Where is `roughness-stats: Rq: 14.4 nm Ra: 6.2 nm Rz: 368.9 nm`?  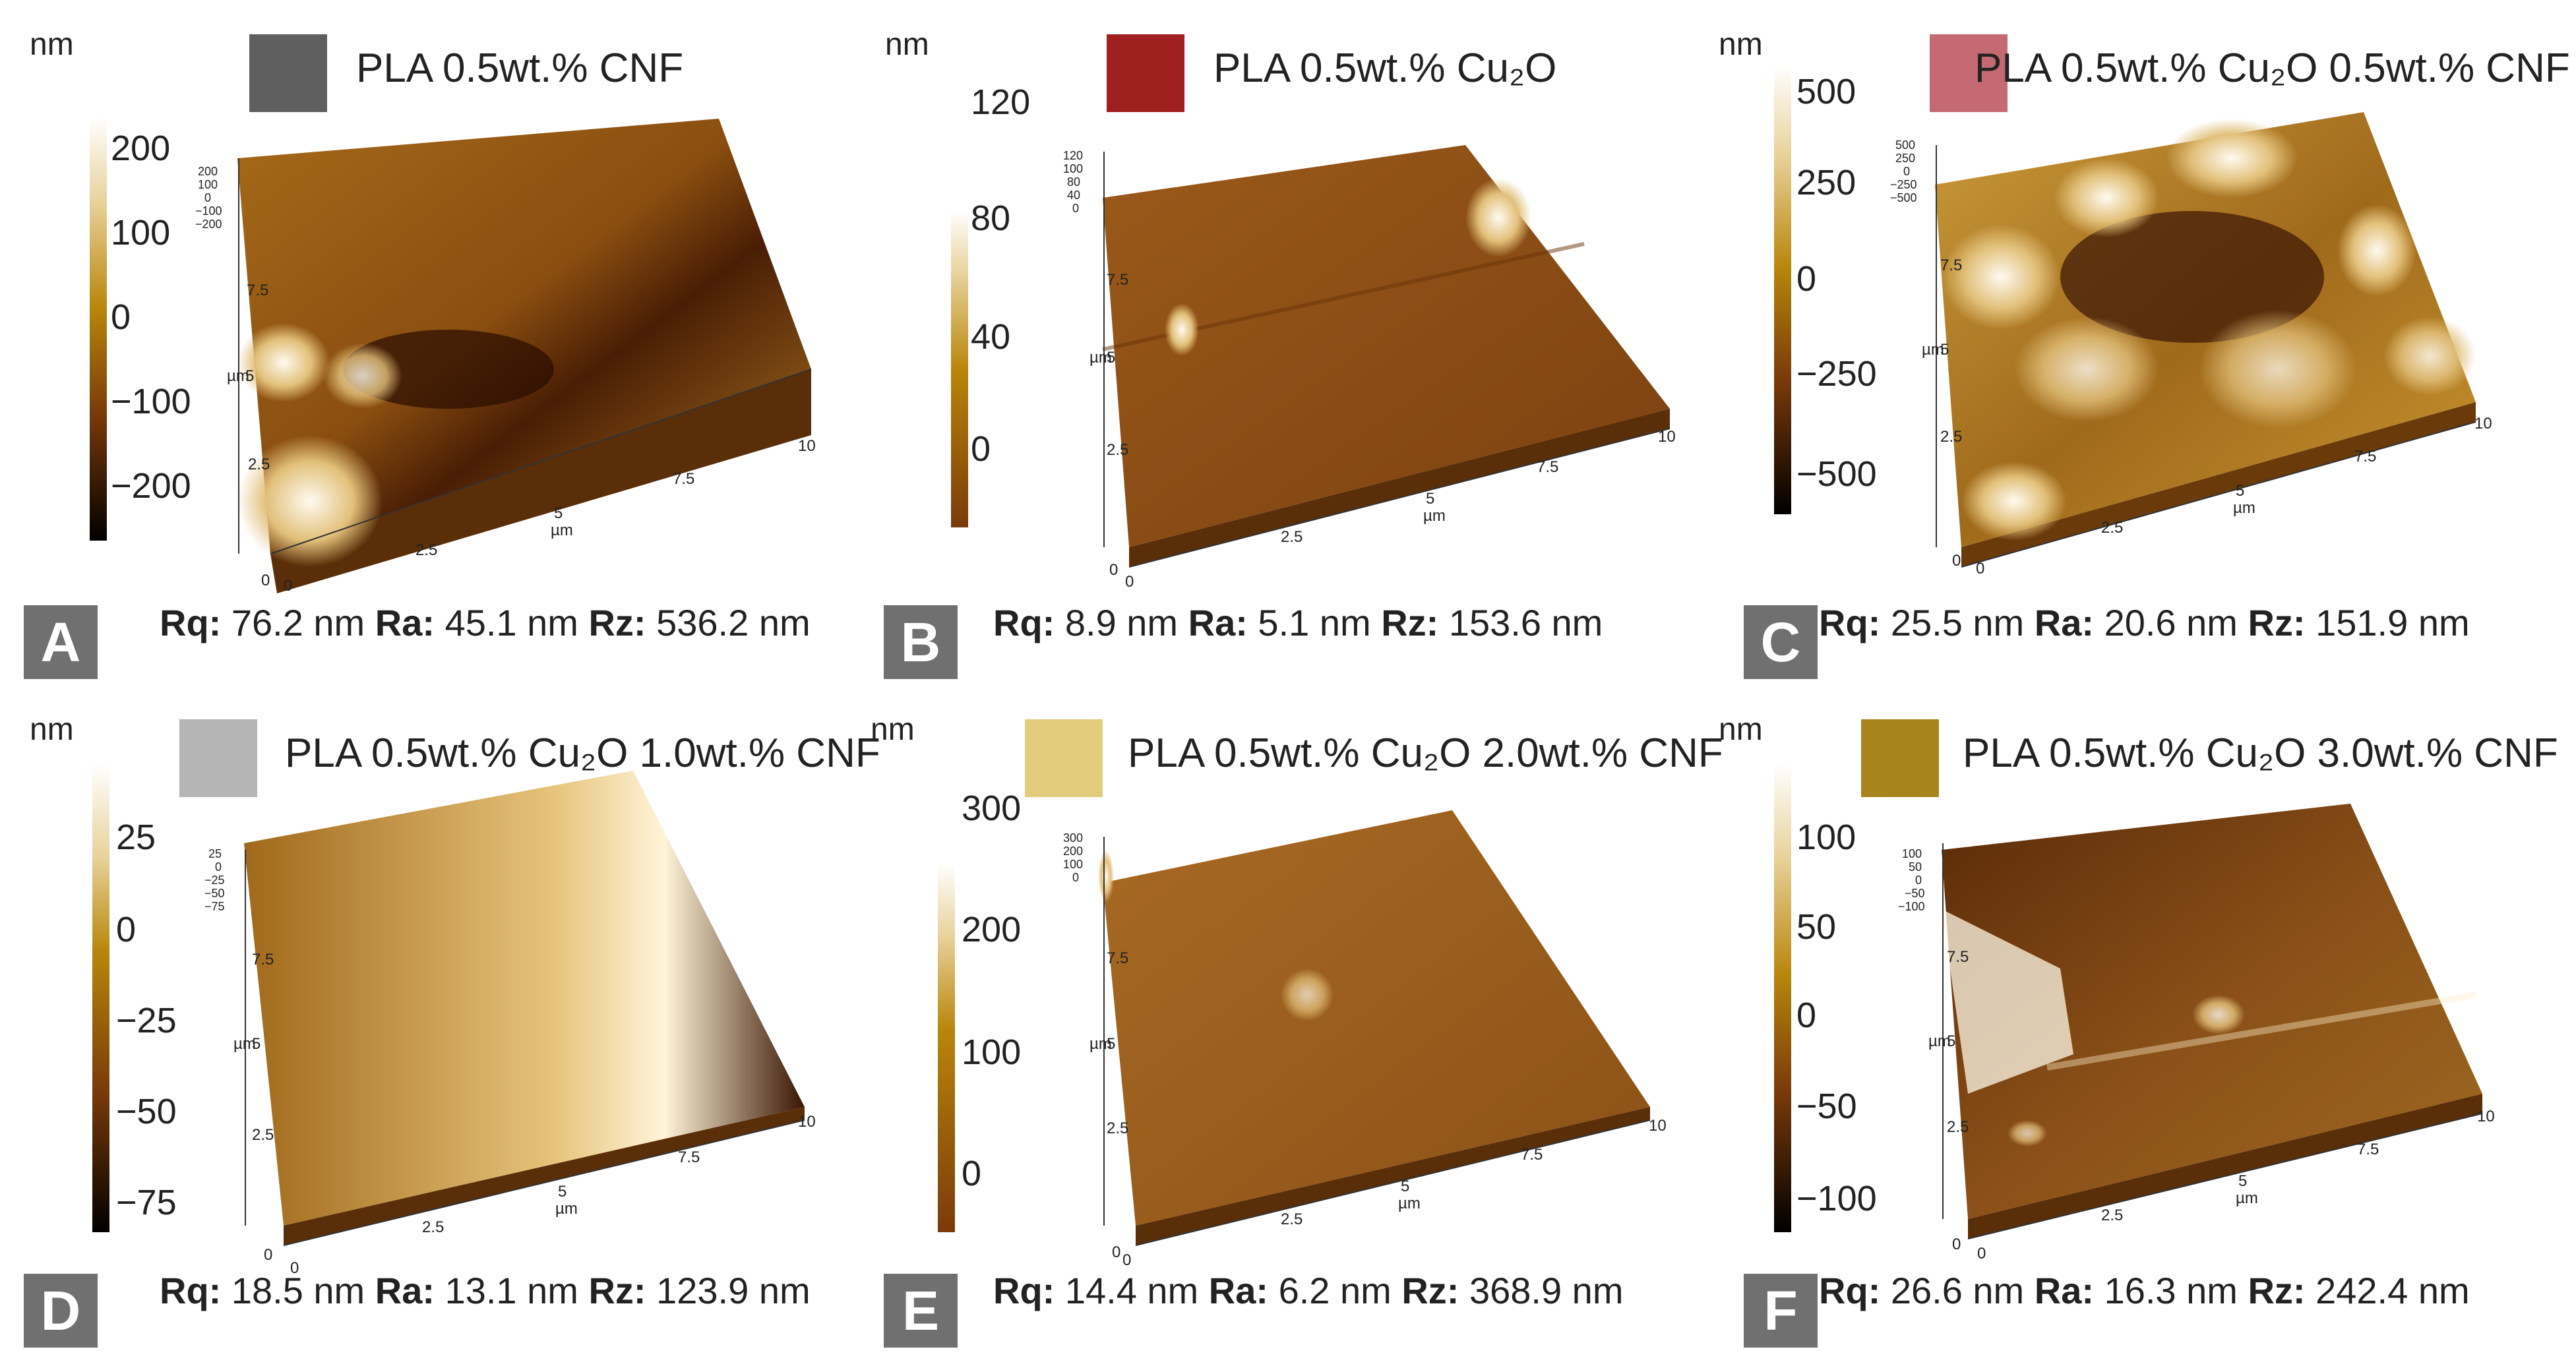
roughness-stats: Rq: 14.4 nm Ra: 6.2 nm Rz: 368.9 nm is located at coordinates (1308, 1290).